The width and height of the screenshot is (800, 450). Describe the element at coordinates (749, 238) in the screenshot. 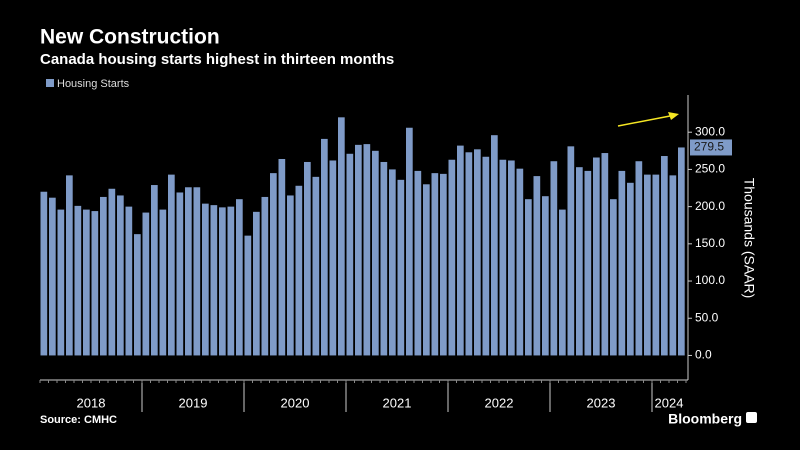

I see `y-axis-label: Thousands (SAAR)` at that location.